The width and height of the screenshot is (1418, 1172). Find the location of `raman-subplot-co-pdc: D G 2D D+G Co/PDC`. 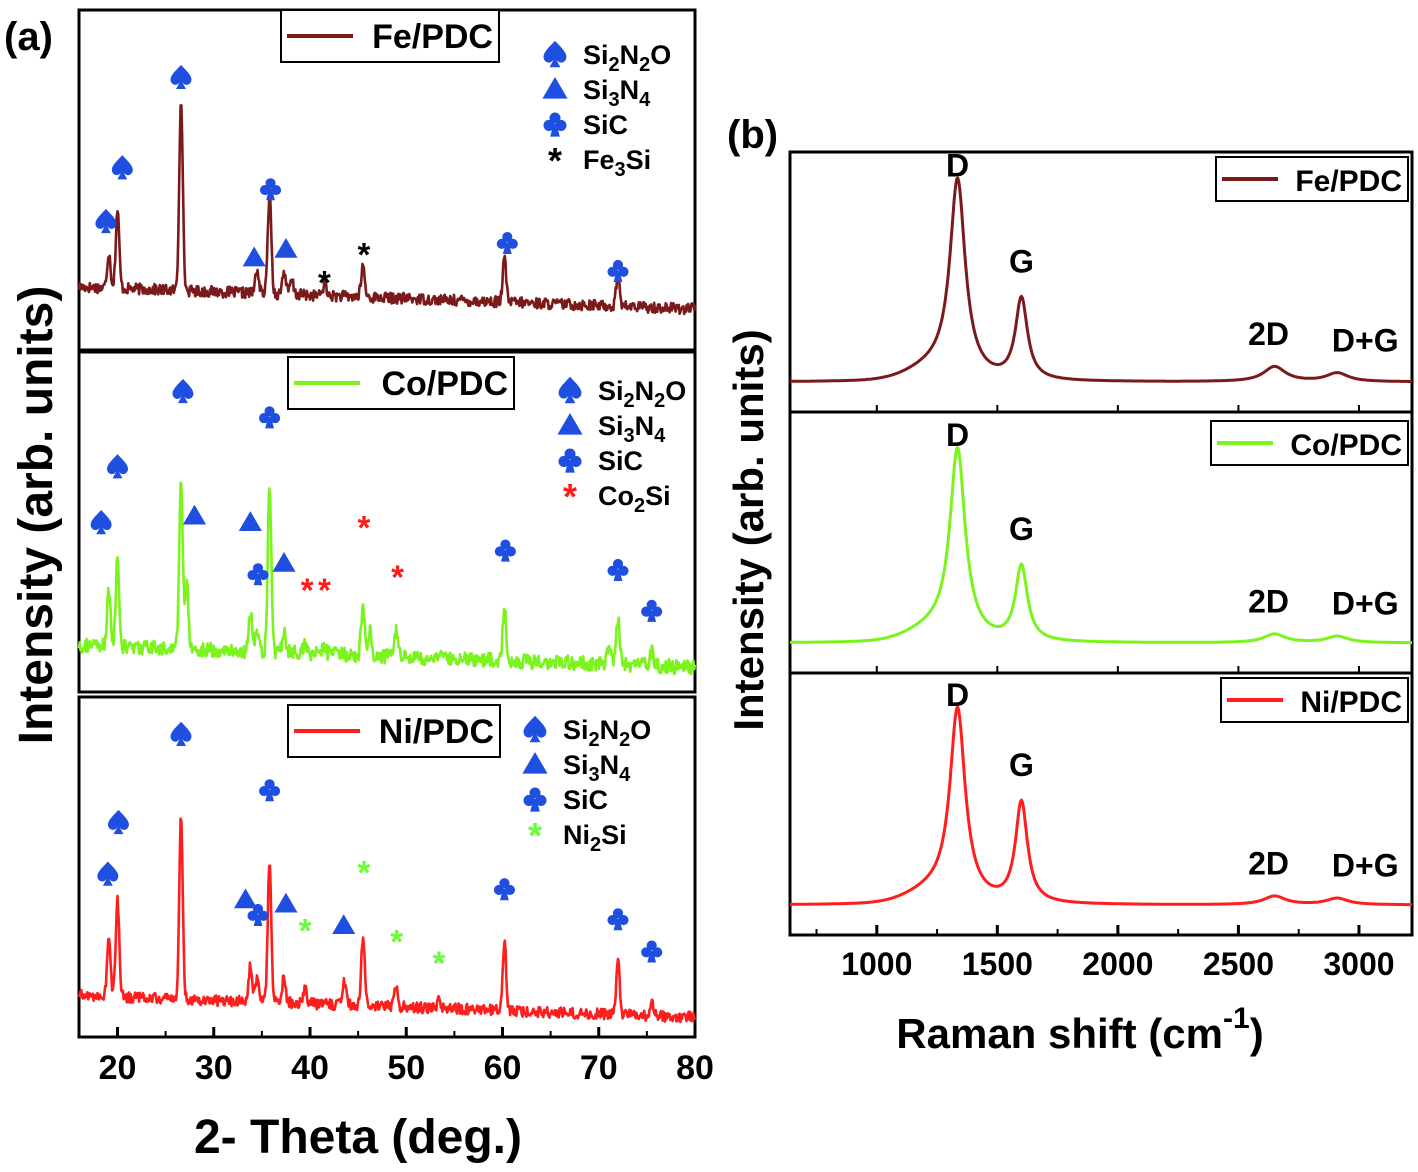

raman-subplot-co-pdc: D G 2D D+G Co/PDC is located at coordinates (1101, 542).